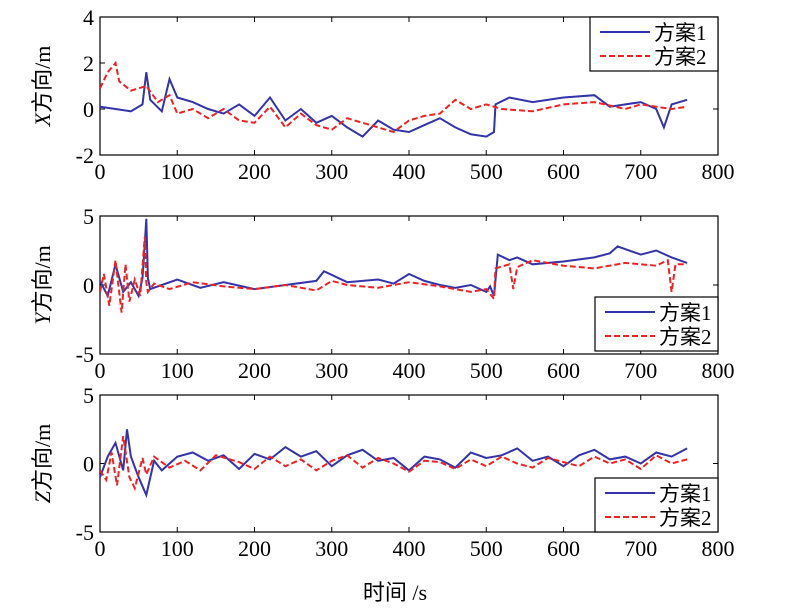  What do you see at coordinates (42, 496) in the screenshot?
I see `y-axis-label-var: Z` at bounding box center [42, 496].